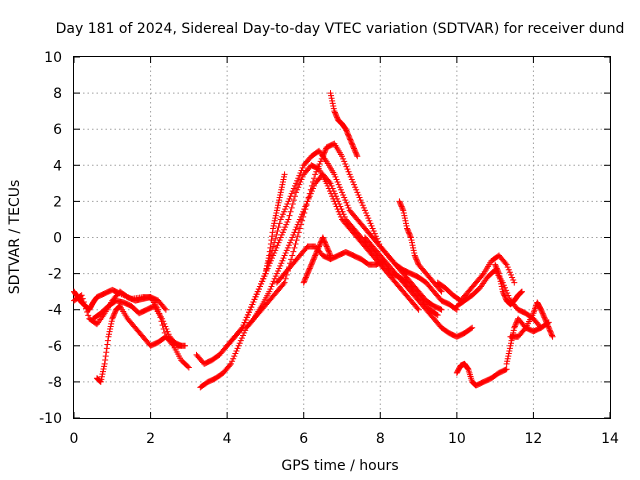 This screenshot has height=480, width=640. What do you see at coordinates (55, 383) in the screenshot?
I see `y-tick-label: -8` at bounding box center [55, 383].